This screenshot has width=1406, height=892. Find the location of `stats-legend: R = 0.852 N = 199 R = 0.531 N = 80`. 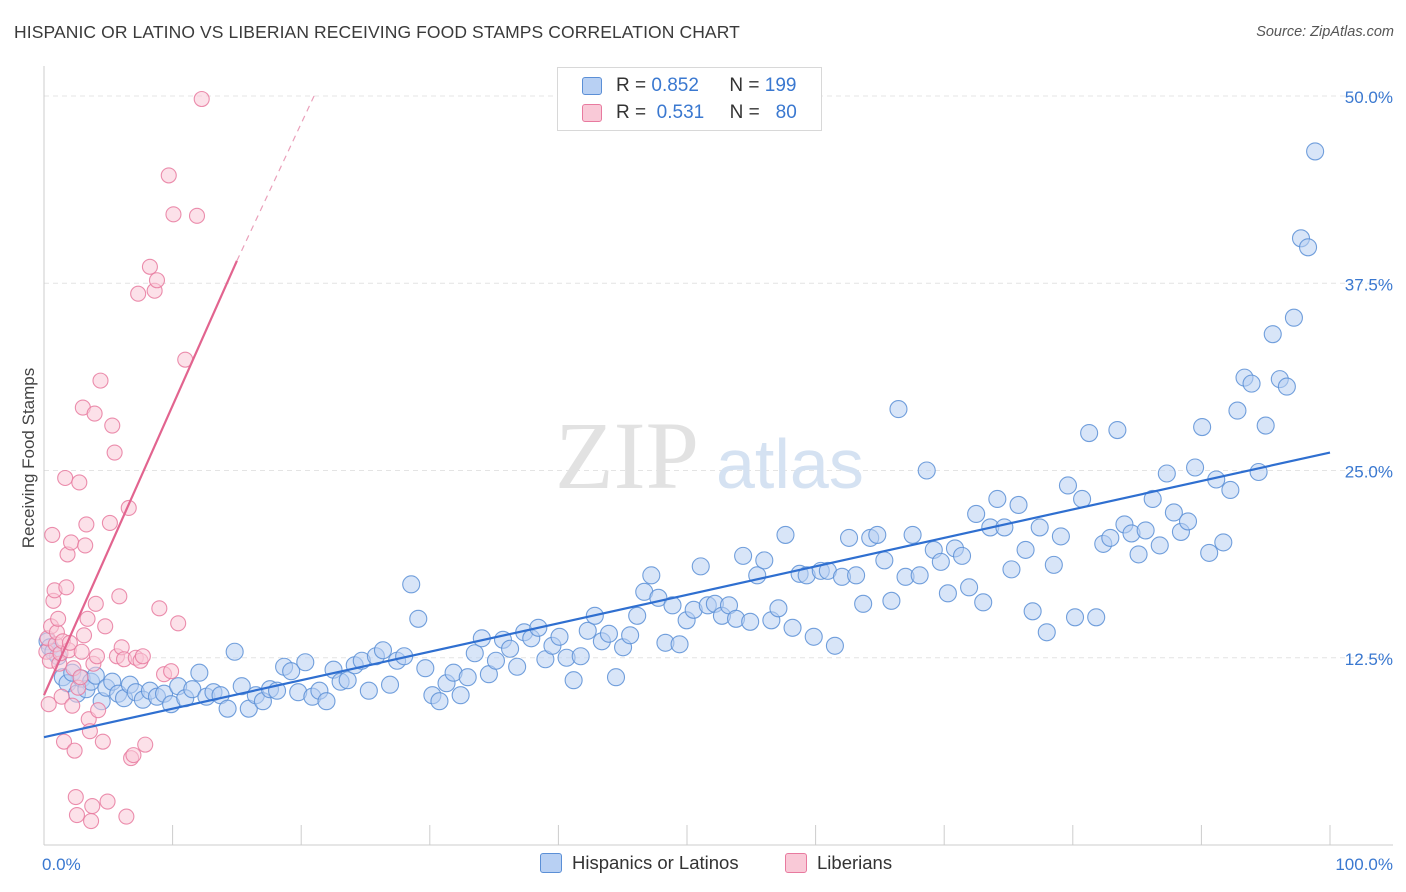

stats-legend: R = 0.852 N = 199 R = 0.531 N = 80 is located at coordinates (689, 99).